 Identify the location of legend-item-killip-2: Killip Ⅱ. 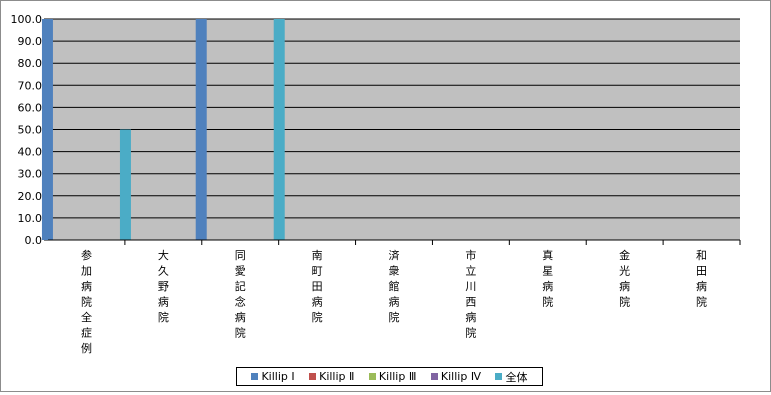
(331, 376).